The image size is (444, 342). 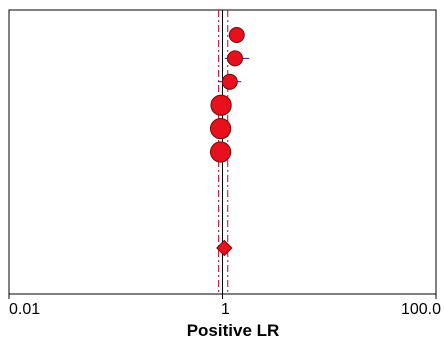 I want to click on marker-layer, so click(x=227, y=142).